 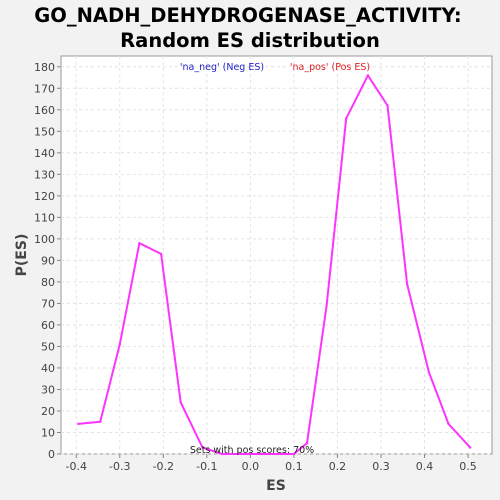 What do you see at coordinates (48, 325) in the screenshot?
I see `y-tick-label: 60` at bounding box center [48, 325].